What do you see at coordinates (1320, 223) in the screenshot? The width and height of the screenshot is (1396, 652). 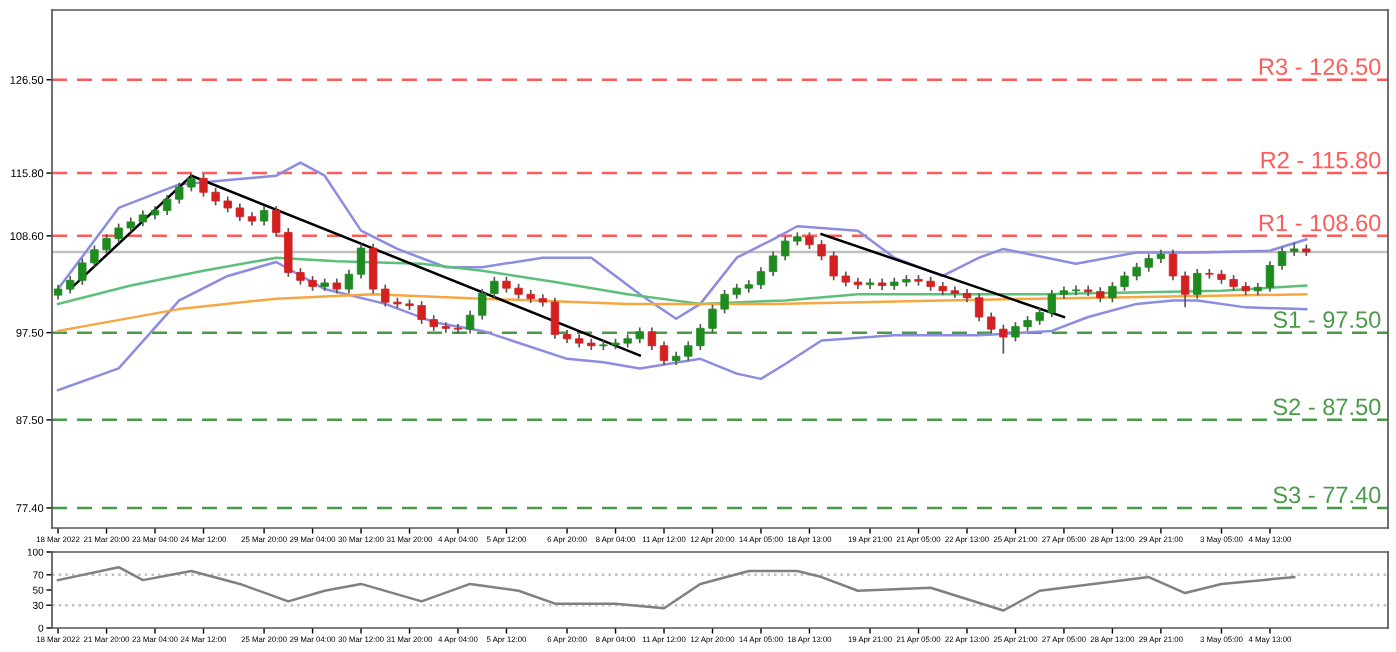 I see `ref-line-label: R1 - 108.60` at bounding box center [1320, 223].